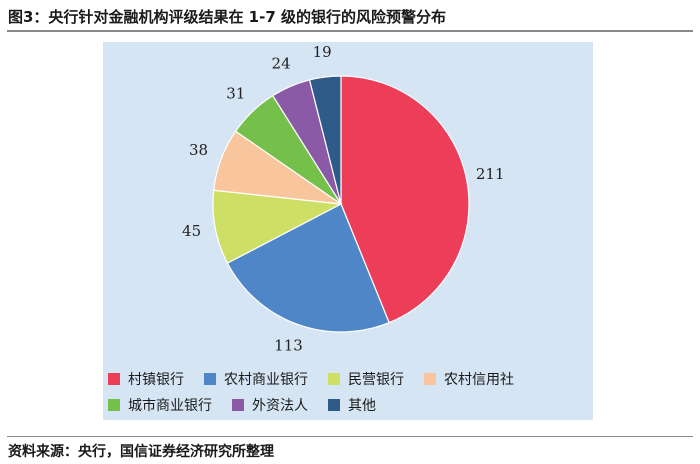 This screenshot has height=464, width=700. I want to click on legend-label: 农村信用社, so click(479, 380).